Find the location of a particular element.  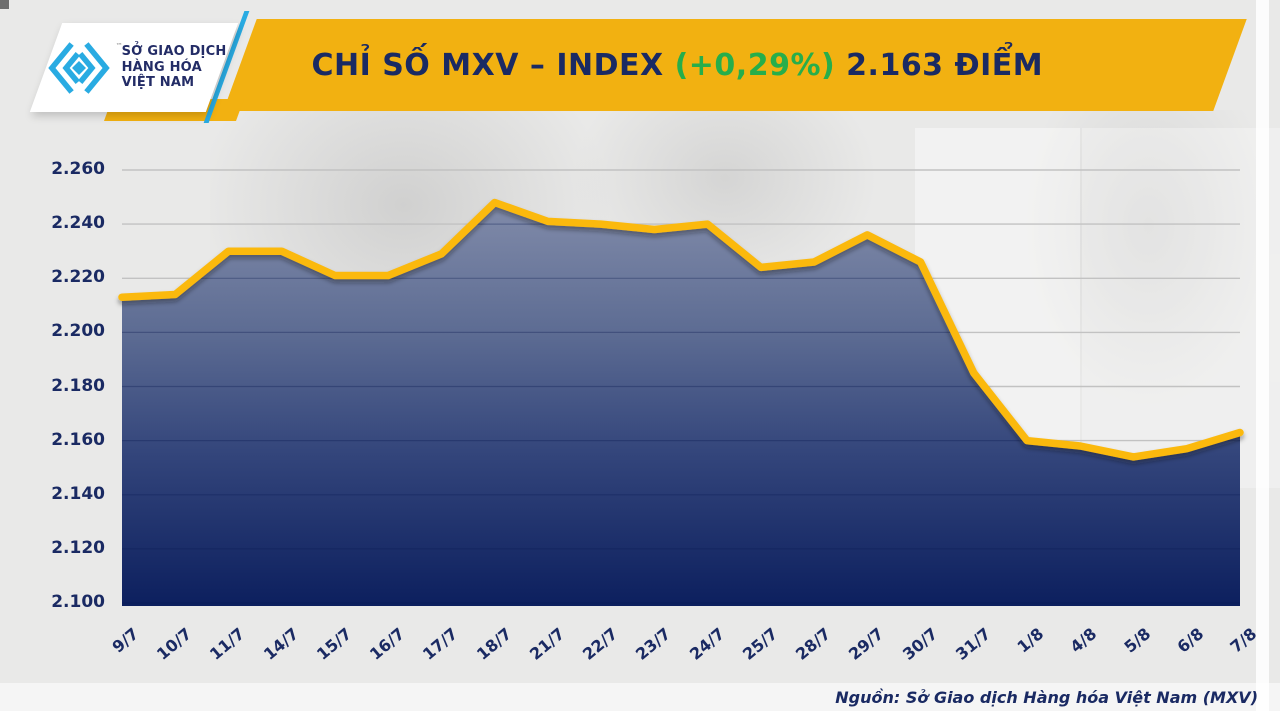

trademark-symbol: ™ is located at coordinates (119, 45).